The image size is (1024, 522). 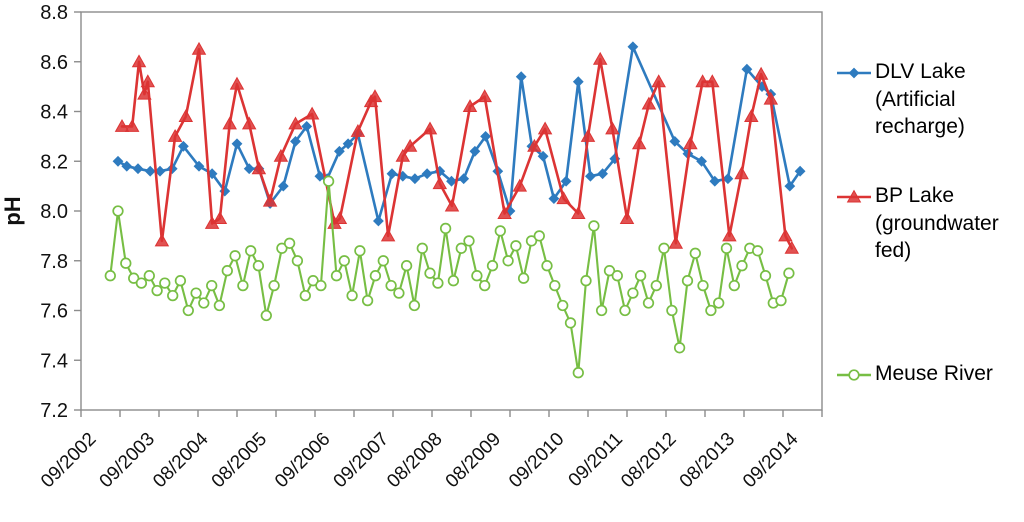 I want to click on legend-item-dlv-lake: DLV Lake (Artificial recharge), so click(x=928, y=99).